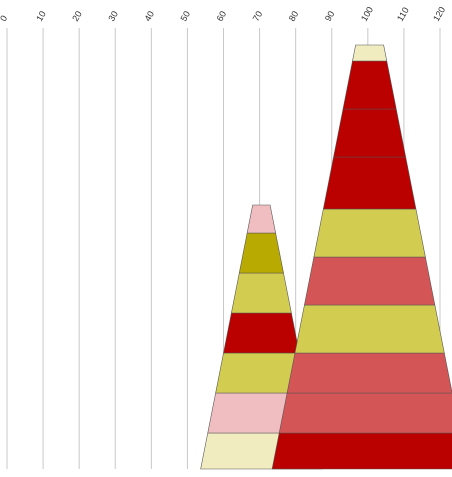  What do you see at coordinates (403, 14) in the screenshot?
I see `tick-label-110: 110` at bounding box center [403, 14].